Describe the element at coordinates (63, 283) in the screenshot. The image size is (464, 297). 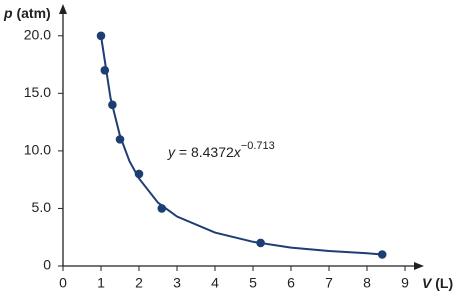
I see `x-tick-label: 0` at that location.